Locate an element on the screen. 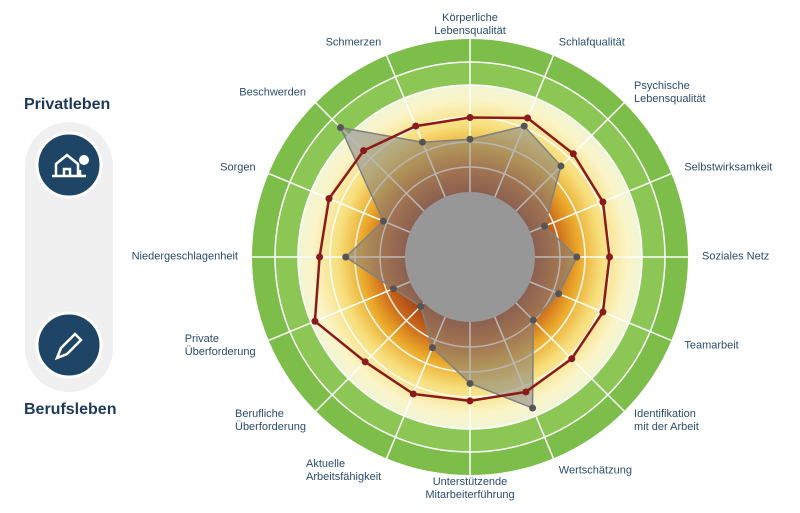  axis-label: Aktuelle Arbeitsfähigkeit is located at coordinates (343, 471).